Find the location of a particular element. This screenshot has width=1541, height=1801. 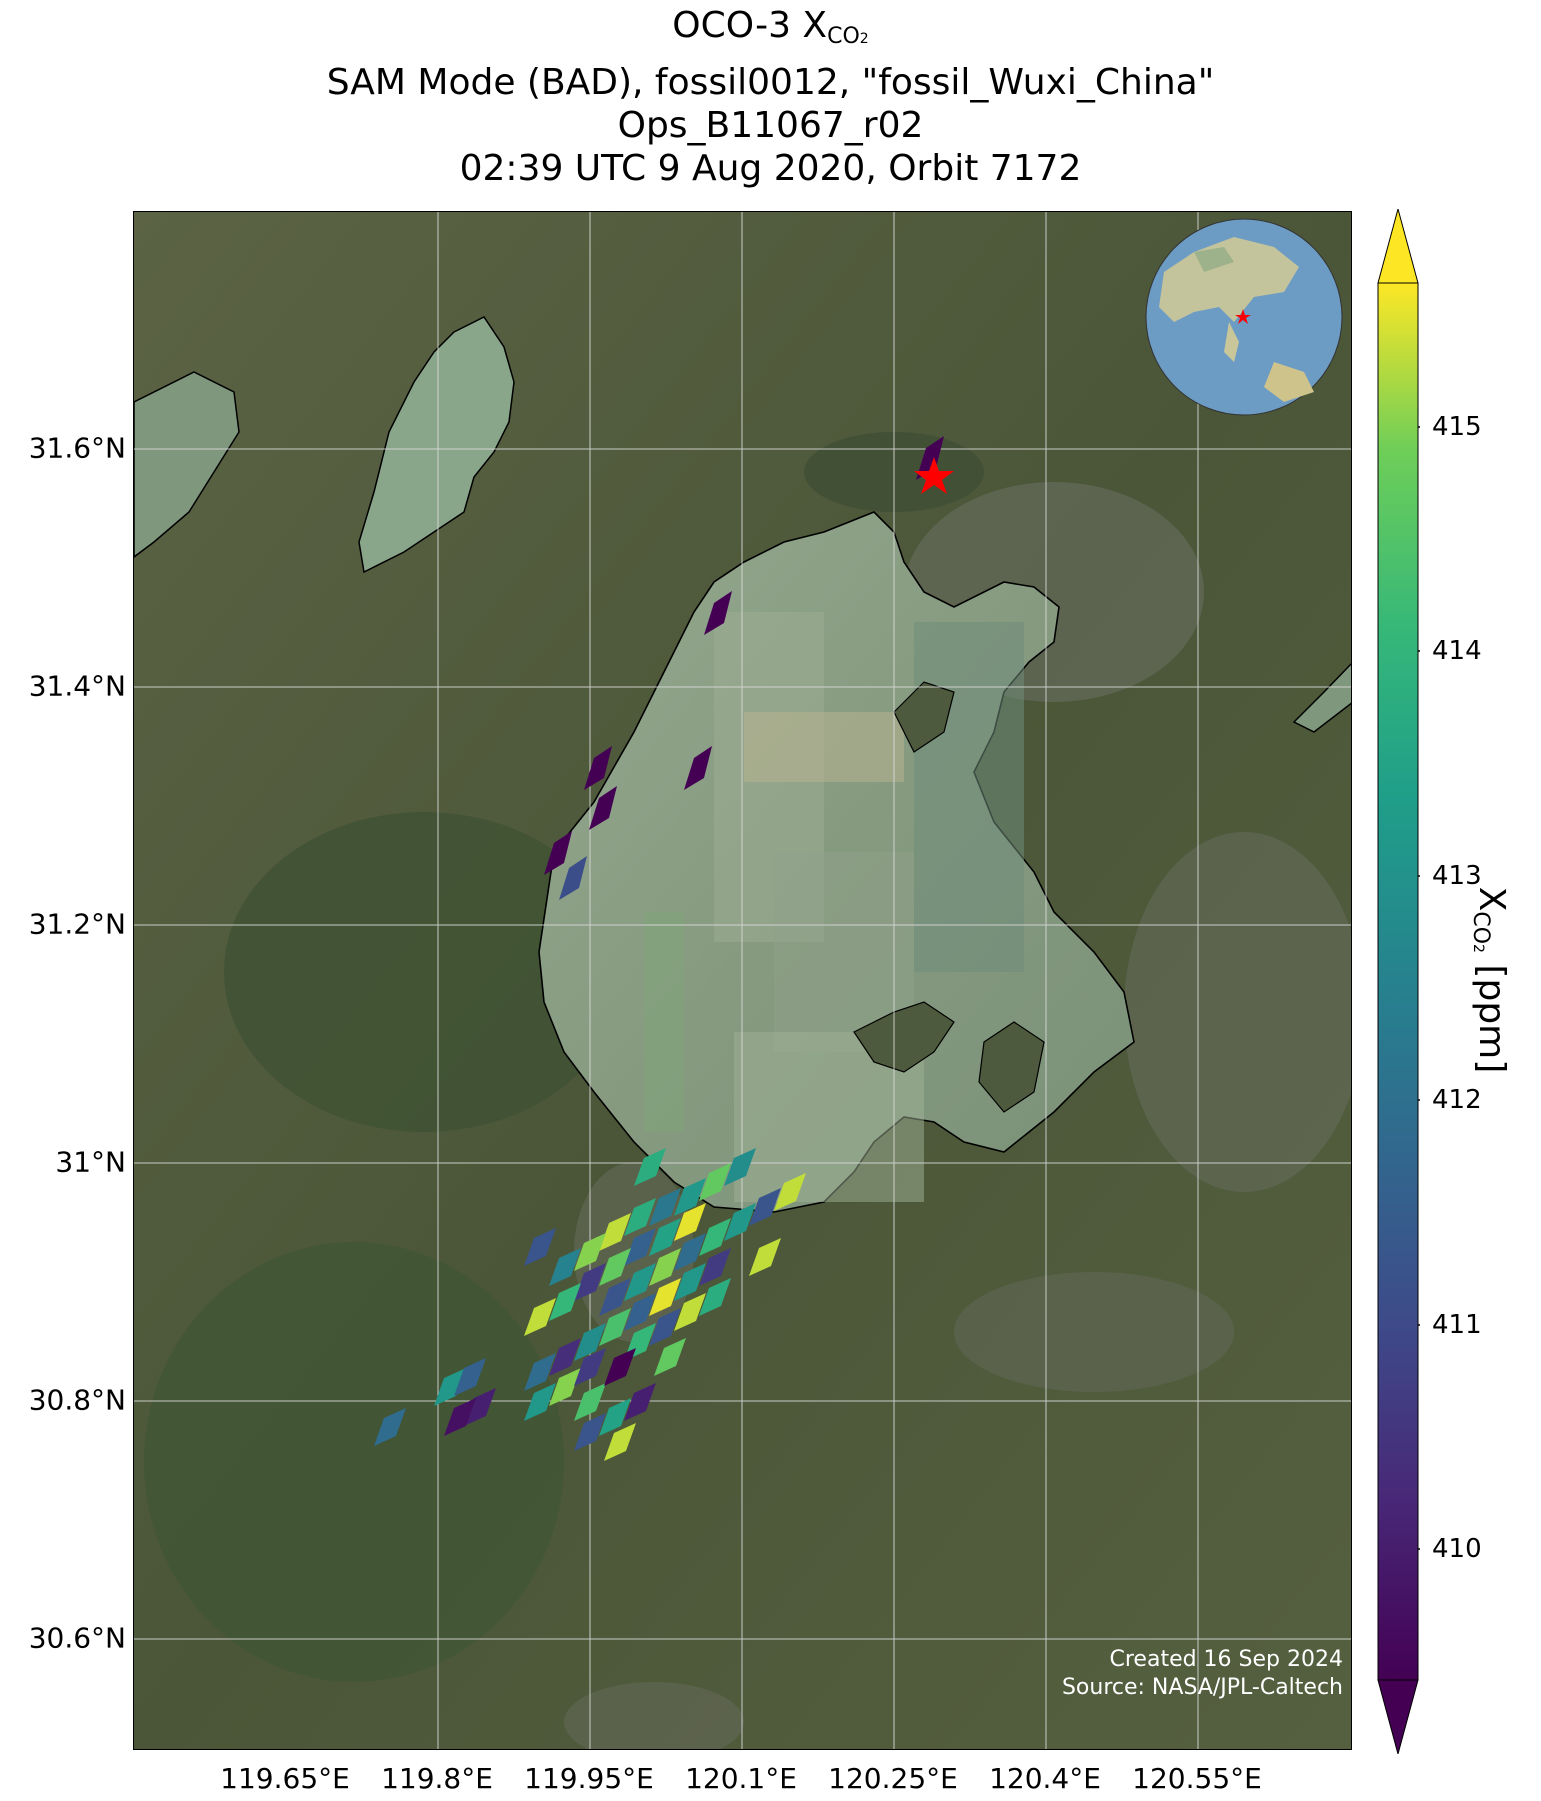

lon-tick-label: 119.8°E is located at coordinates (437, 1778).